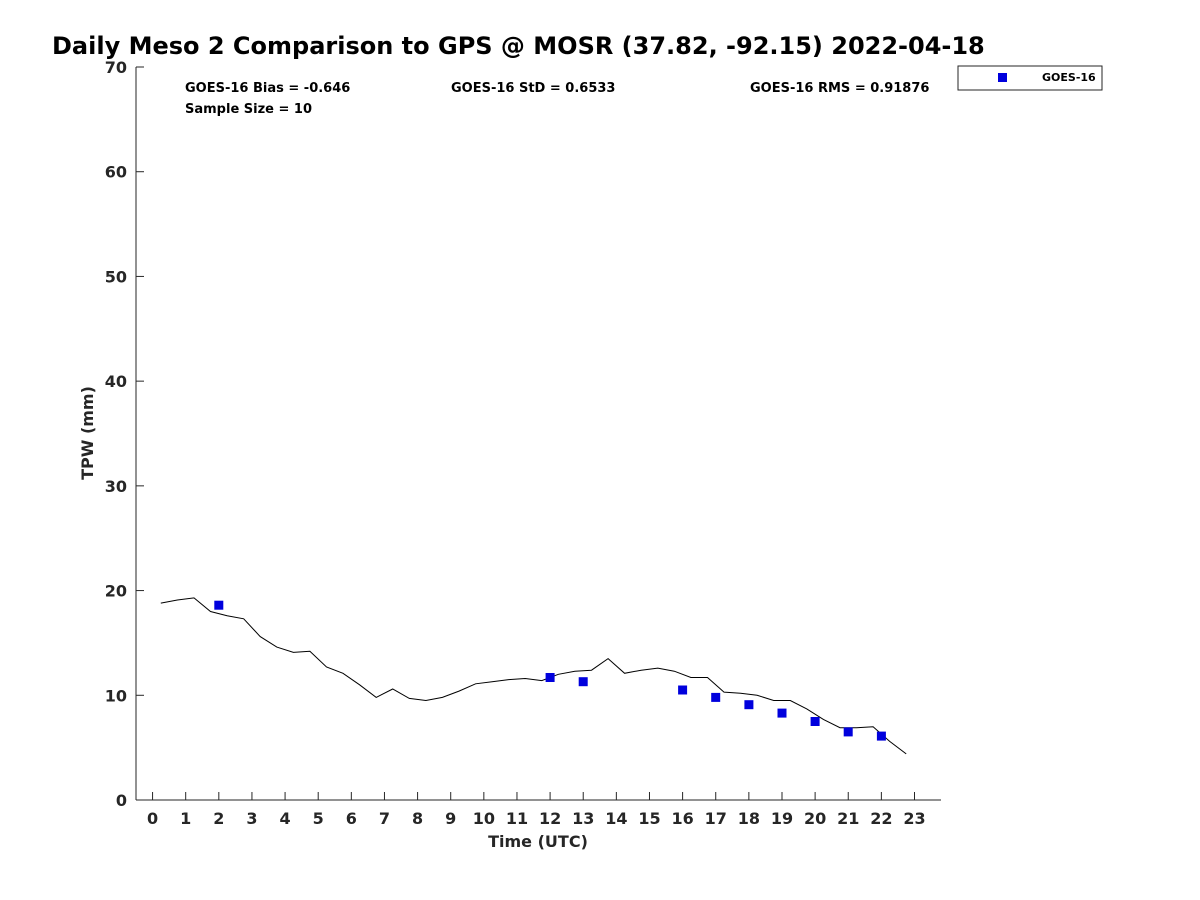 This screenshot has height=900, width=1200. What do you see at coordinates (384, 818) in the screenshot?
I see `x-tick-label: 7` at bounding box center [384, 818].